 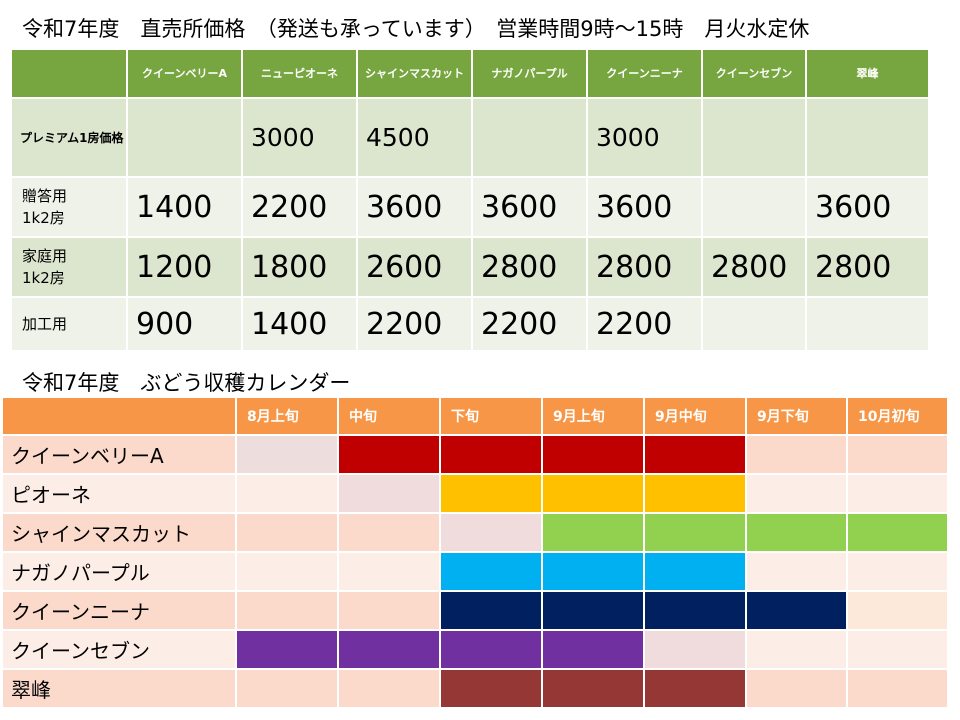 What do you see at coordinates (70, 138) in the screenshot?
I see `row-label: プレミアム1房価格` at bounding box center [70, 138].